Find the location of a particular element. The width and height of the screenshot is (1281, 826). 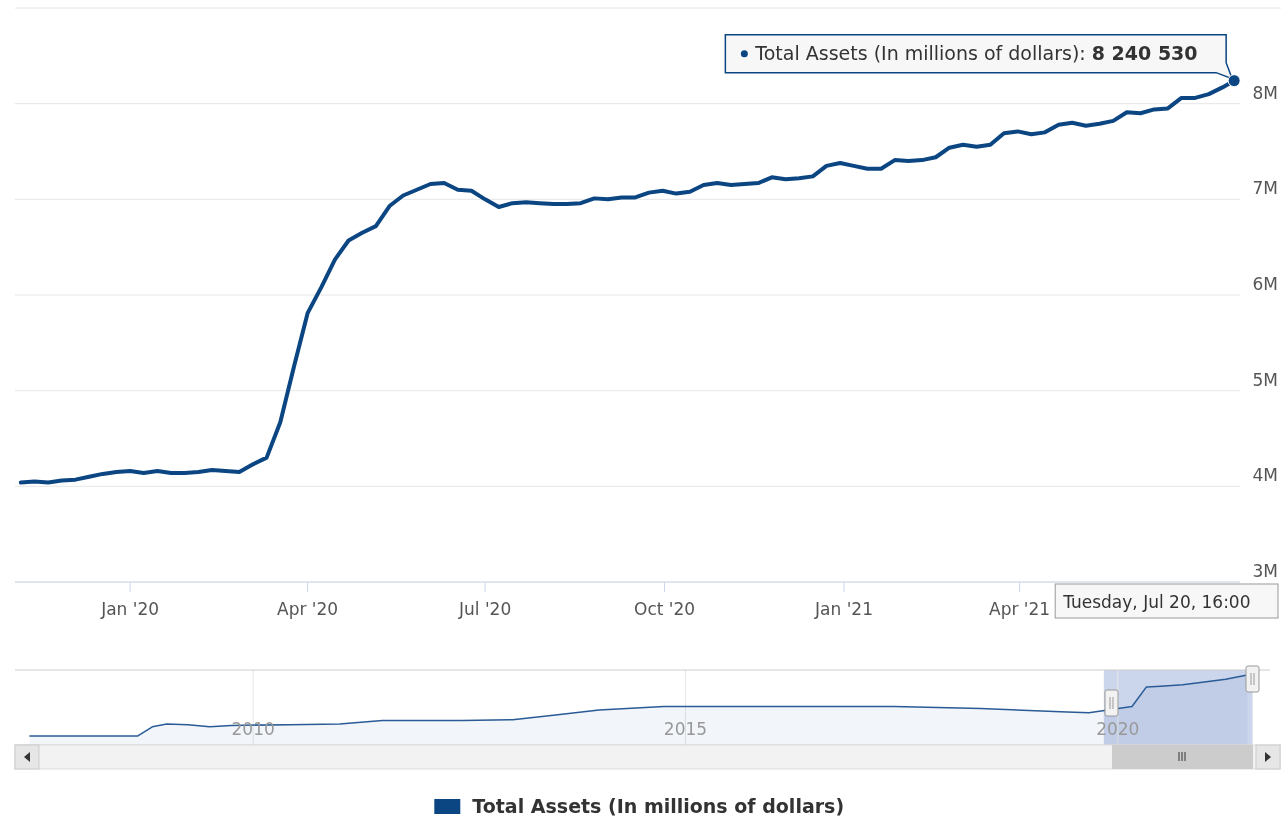

x-tick-label: Jul '20 is located at coordinates (484, 609).